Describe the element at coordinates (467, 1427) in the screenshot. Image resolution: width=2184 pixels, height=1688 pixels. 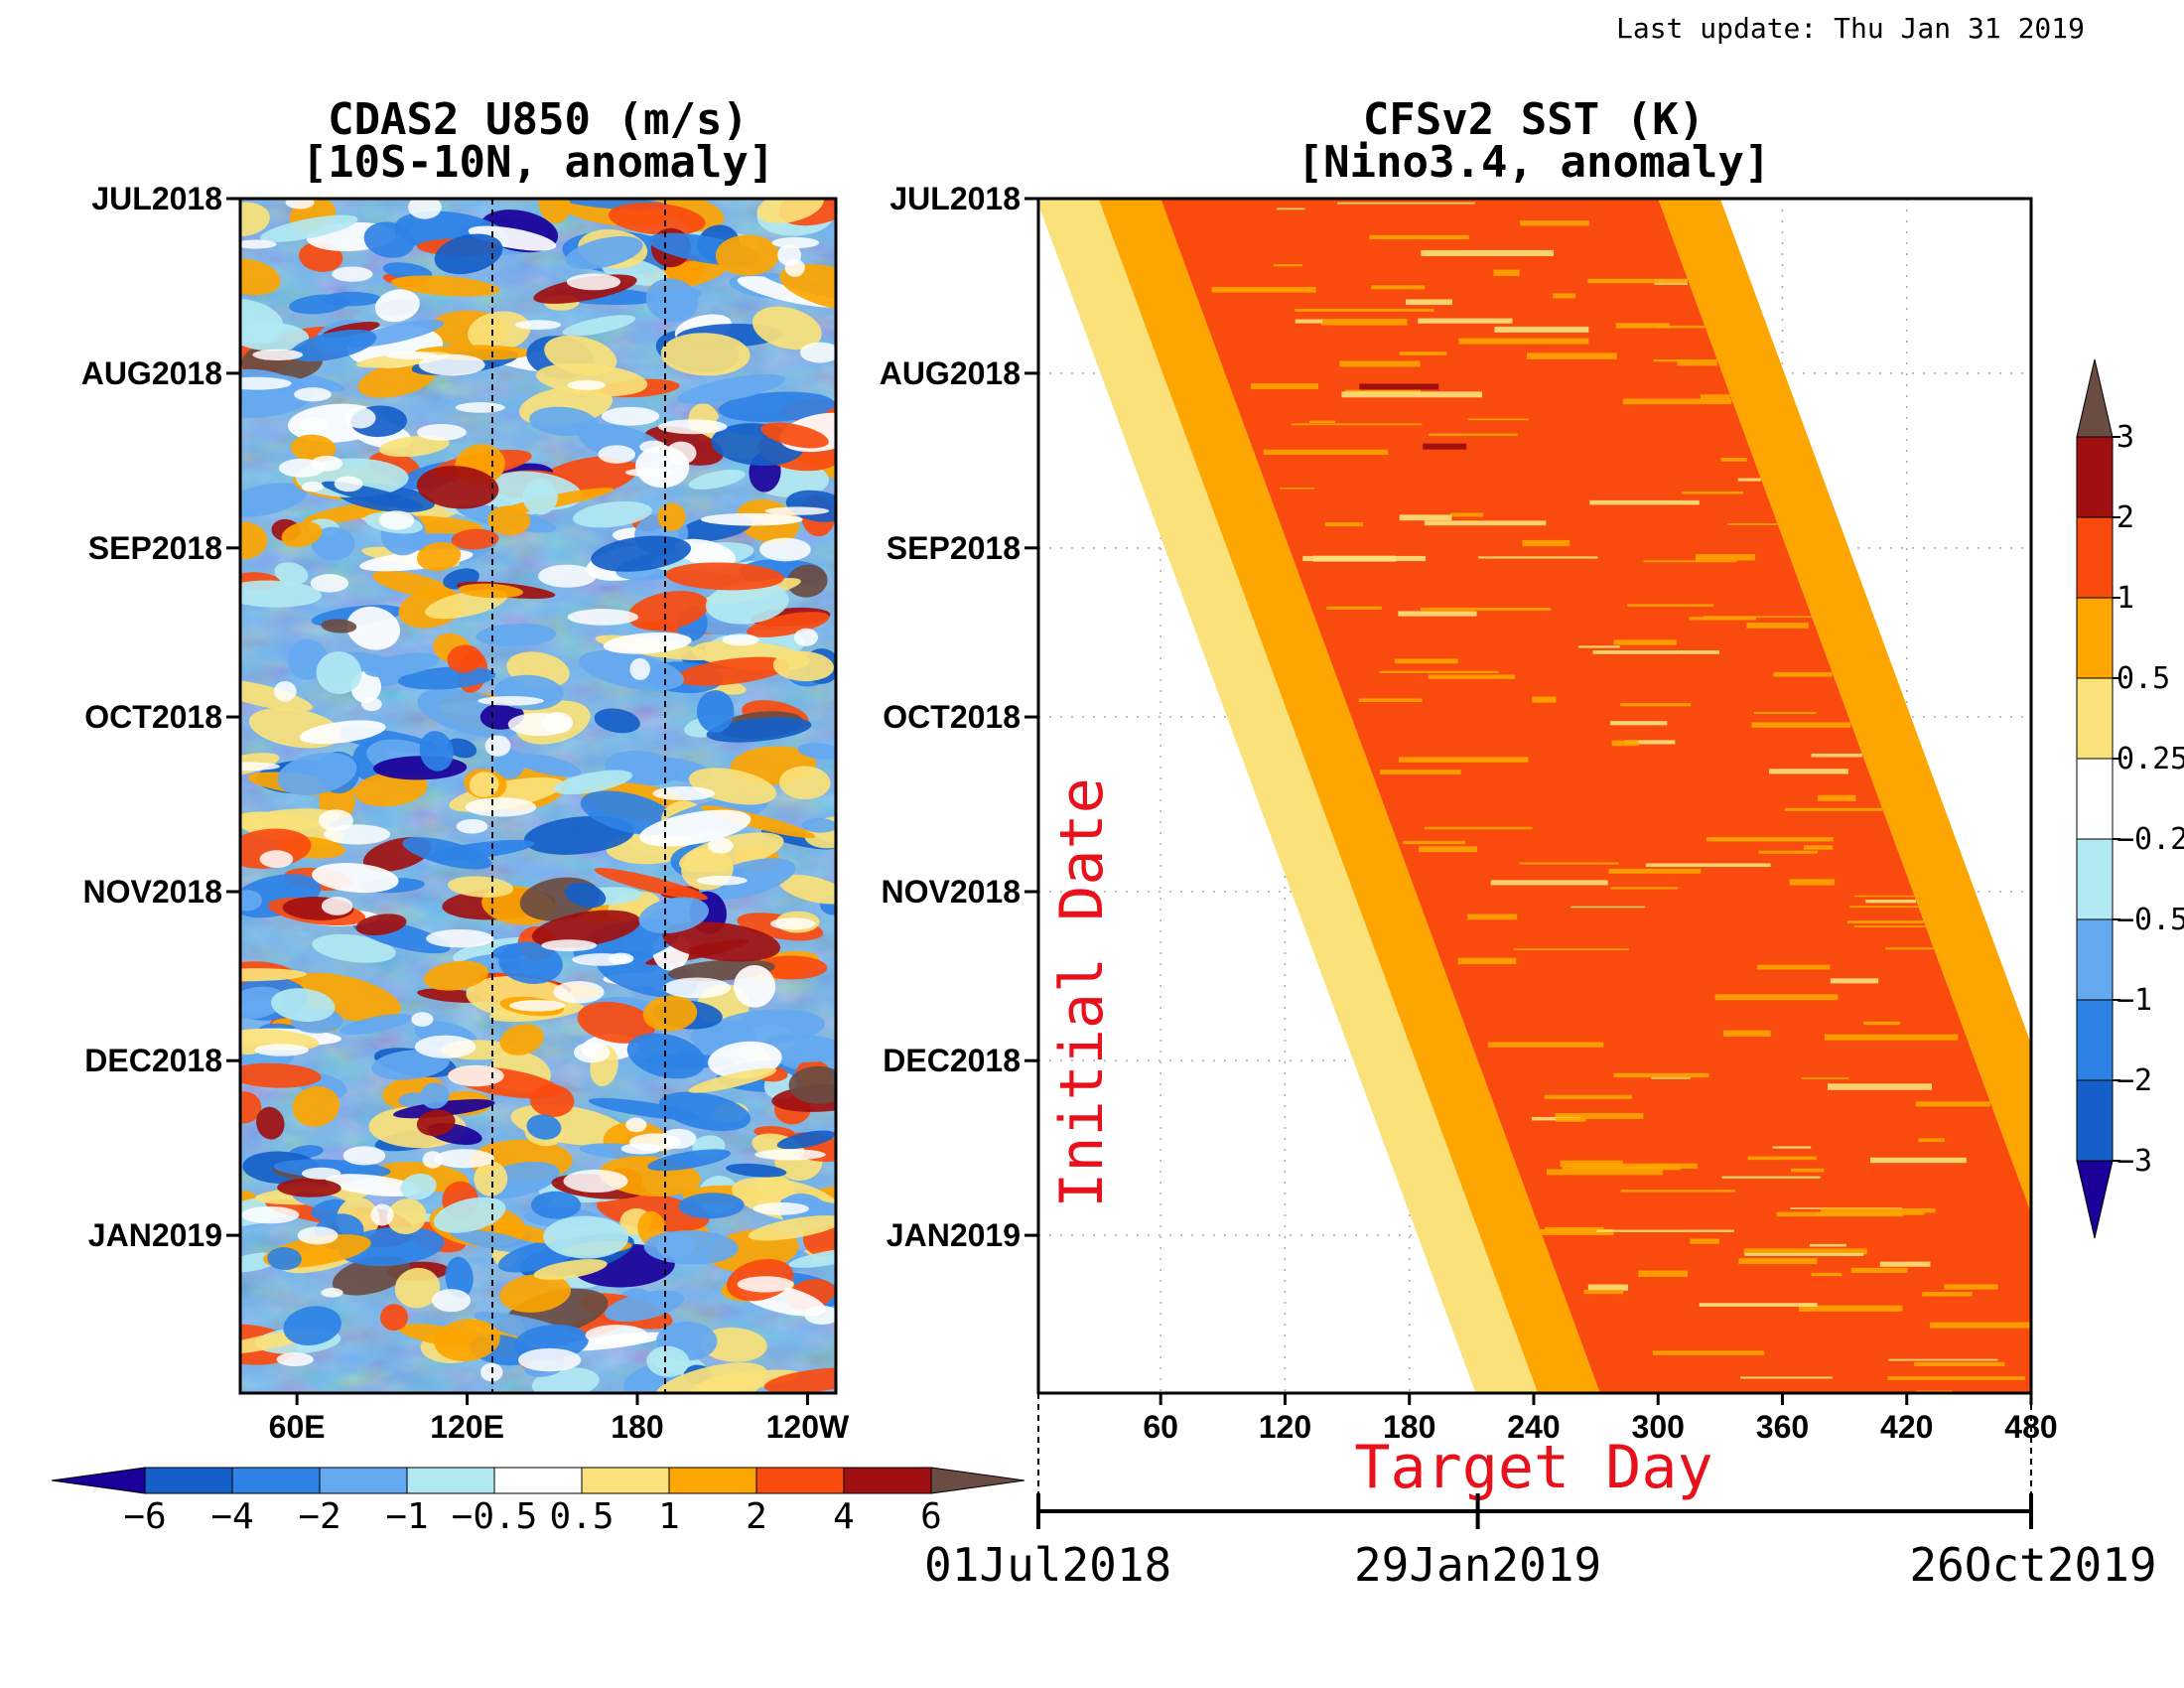
I see `u850-x-tick-label: 120E` at that location.